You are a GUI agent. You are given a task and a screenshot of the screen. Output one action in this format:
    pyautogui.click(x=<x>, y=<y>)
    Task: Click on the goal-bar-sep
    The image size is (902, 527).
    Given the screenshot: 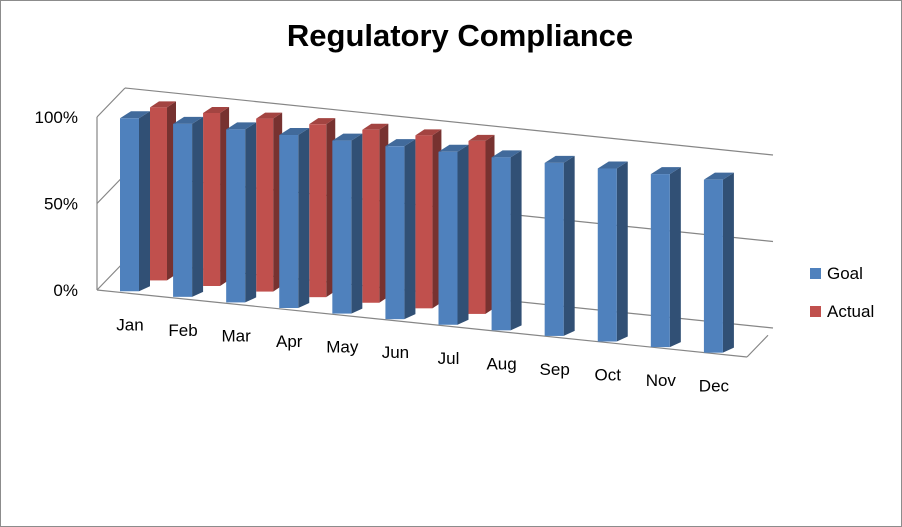 What is the action you would take?
    pyautogui.click(x=554, y=249)
    